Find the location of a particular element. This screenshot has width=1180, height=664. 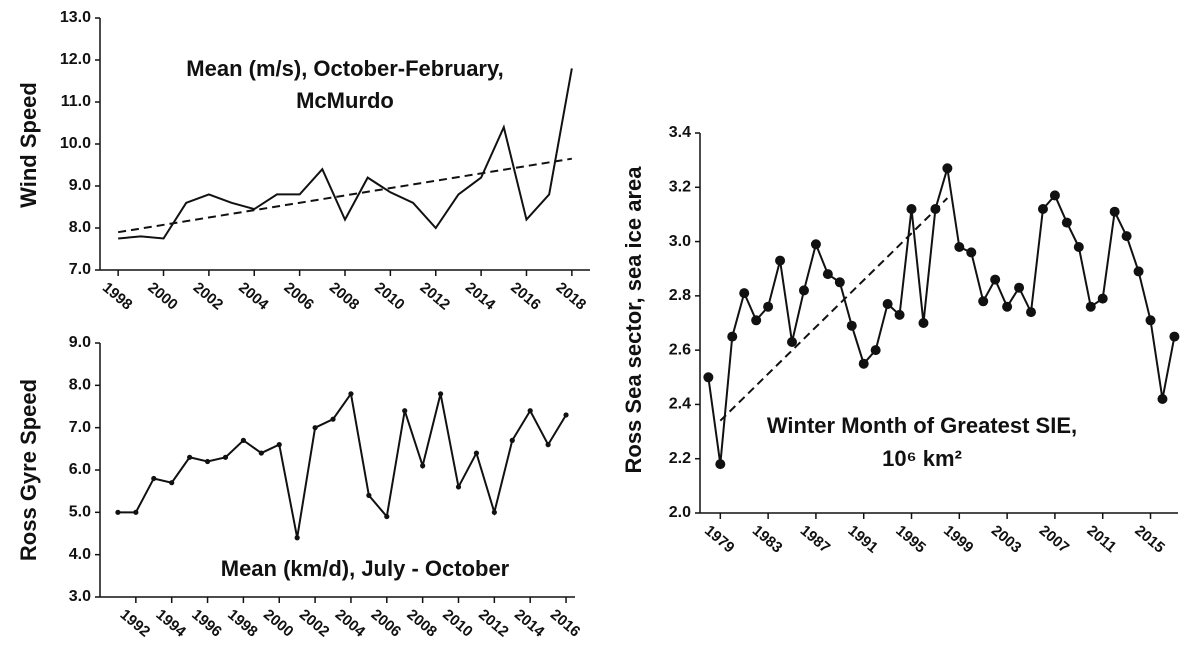

x-tick-label: 2002 is located at coordinates (314, 623).